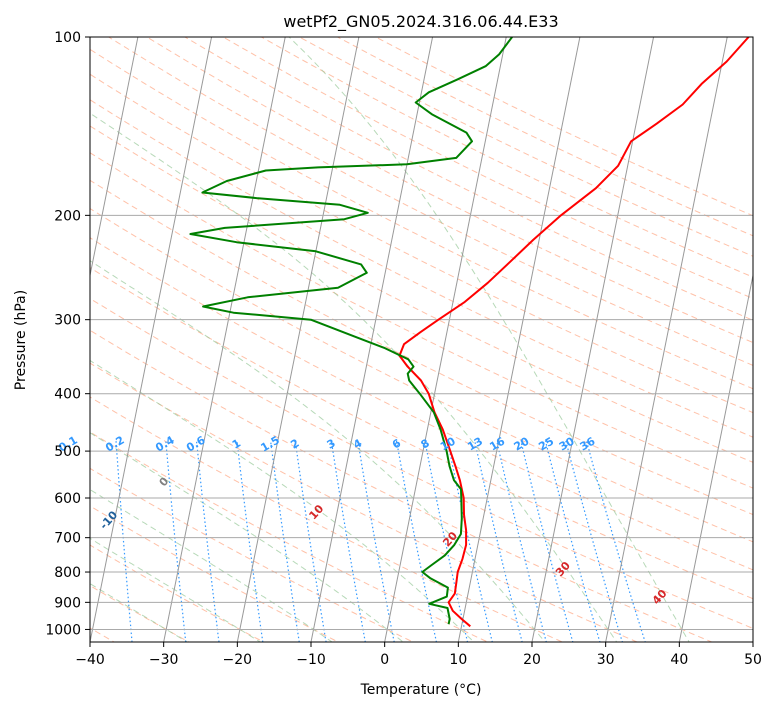  I want to click on dry-adiabat-label: -10, so click(108, 520).